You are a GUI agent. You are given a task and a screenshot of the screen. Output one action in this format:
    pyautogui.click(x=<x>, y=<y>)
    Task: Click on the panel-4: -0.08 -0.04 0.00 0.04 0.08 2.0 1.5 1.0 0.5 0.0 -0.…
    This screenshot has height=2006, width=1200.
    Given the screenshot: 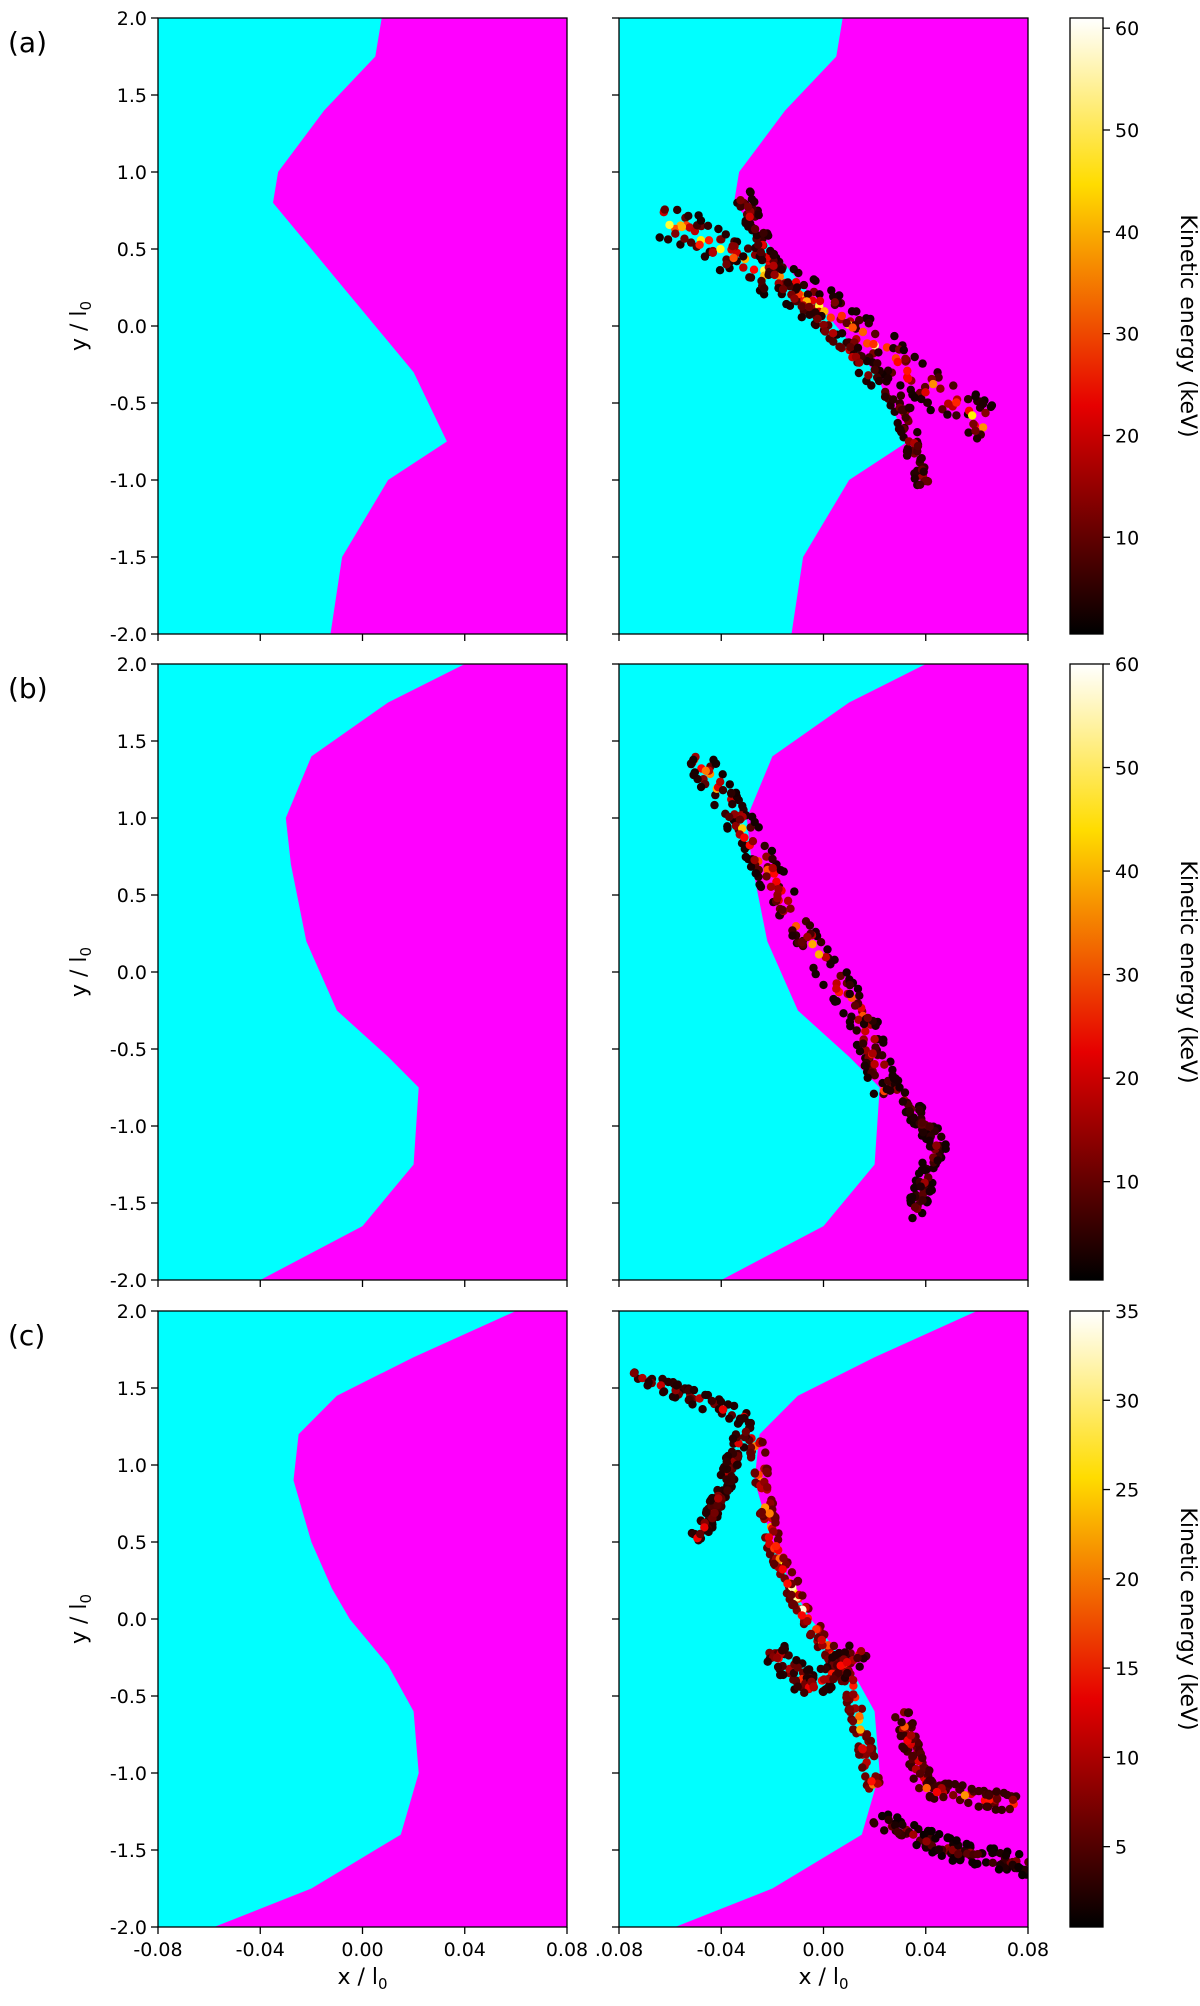 What is the action you would take?
    pyautogui.click(x=327, y=1647)
    